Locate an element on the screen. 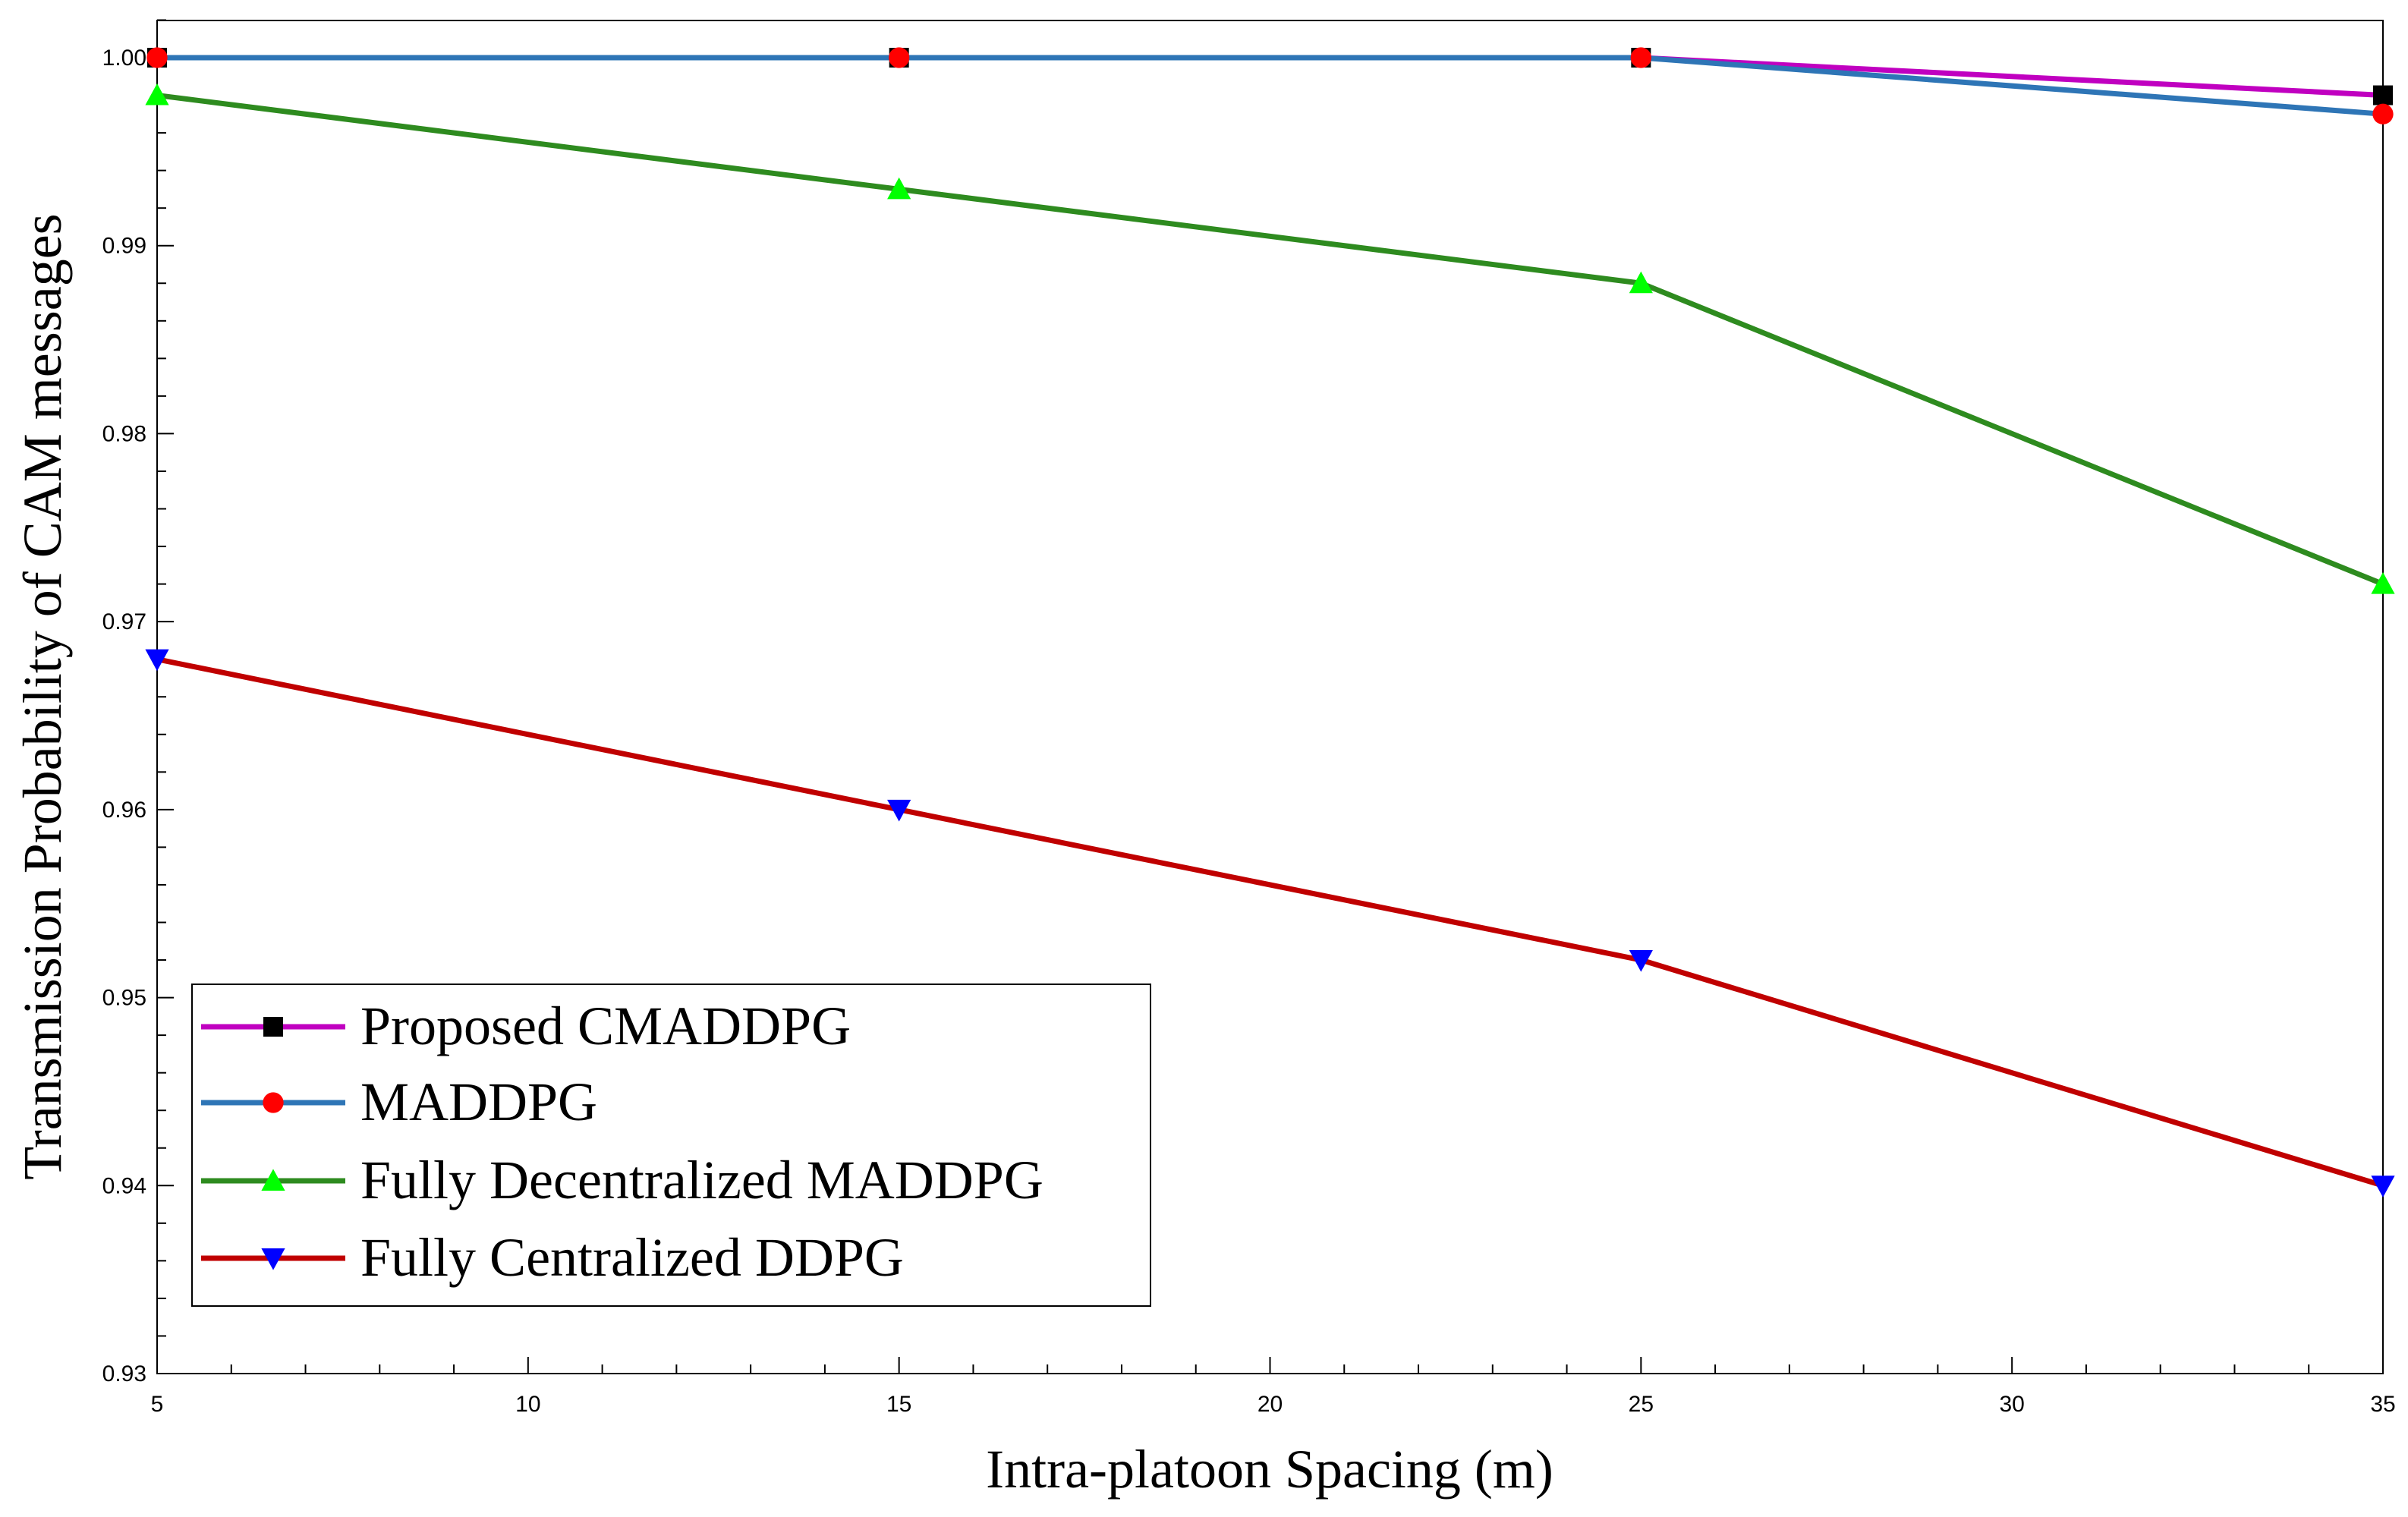 Image resolution: width=2408 pixels, height=1517 pixels. x-axis: 5 10 15 20 25 30 35 is located at coordinates (1273, 1387).